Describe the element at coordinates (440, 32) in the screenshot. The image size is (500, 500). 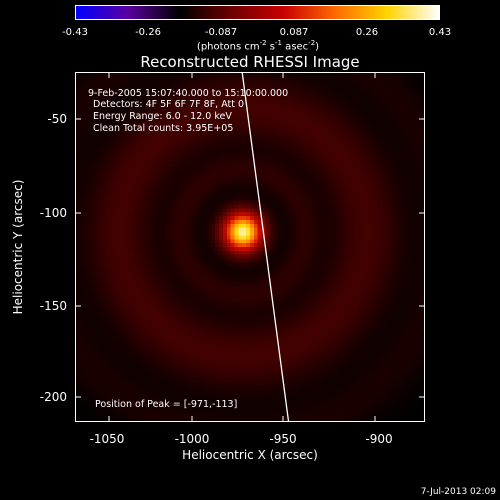
I see `colorbar-tick-label: 0.43` at that location.